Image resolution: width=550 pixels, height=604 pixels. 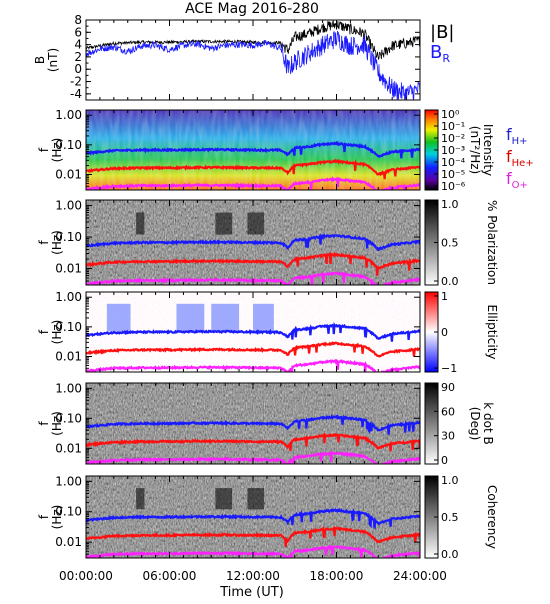 What do you see at coordinates (78, 57) in the screenshot?
I see `y-tick-label: 2` at bounding box center [78, 57].